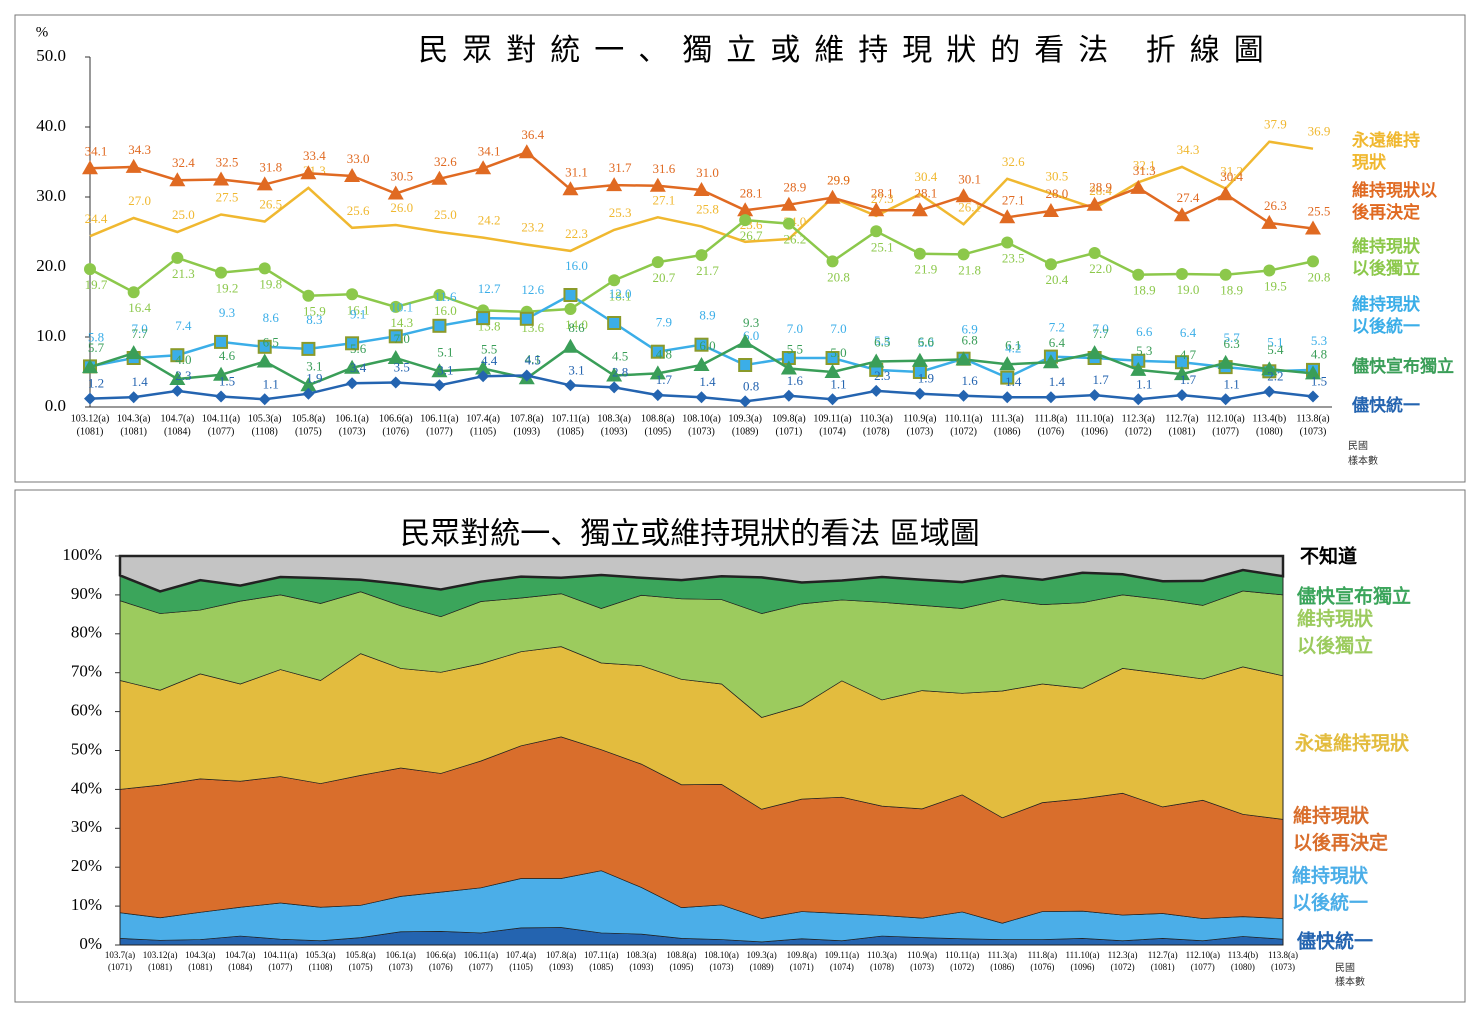 The width and height of the screenshot is (1480, 1012). I want to click on sample-label: (1085), so click(570, 431).